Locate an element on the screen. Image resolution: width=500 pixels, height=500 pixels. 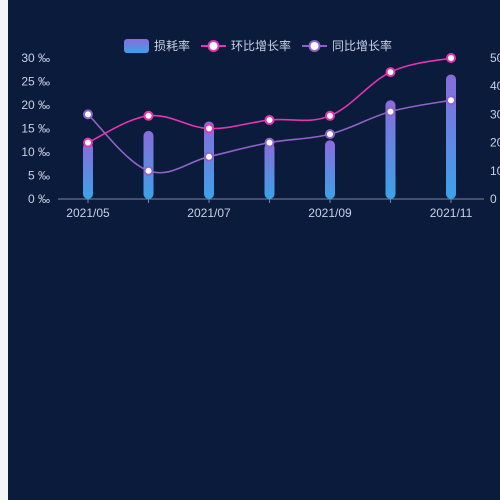
legend-marker-yoy-growth is located at coordinates (314, 46).